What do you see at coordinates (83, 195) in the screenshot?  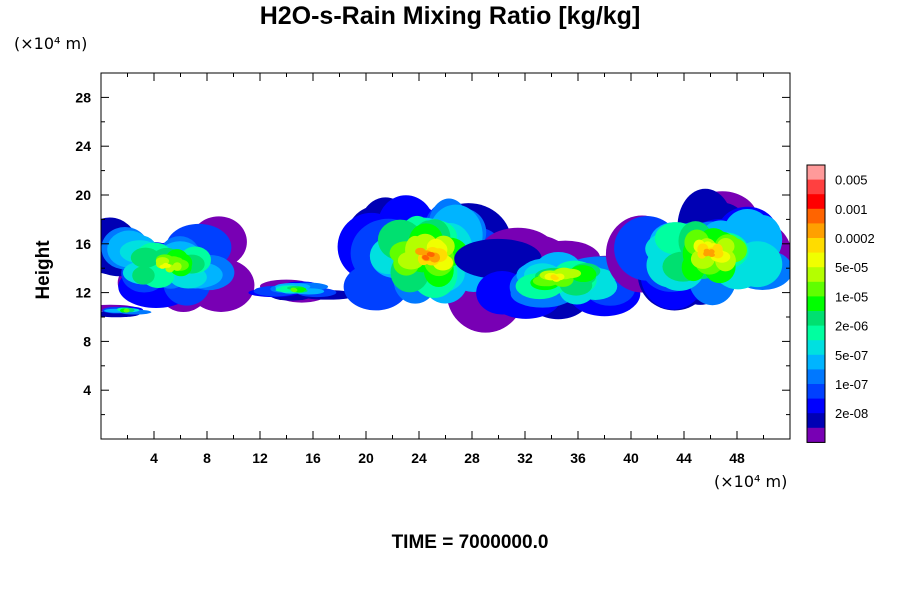 I see `y-tick-label: 20` at bounding box center [83, 195].